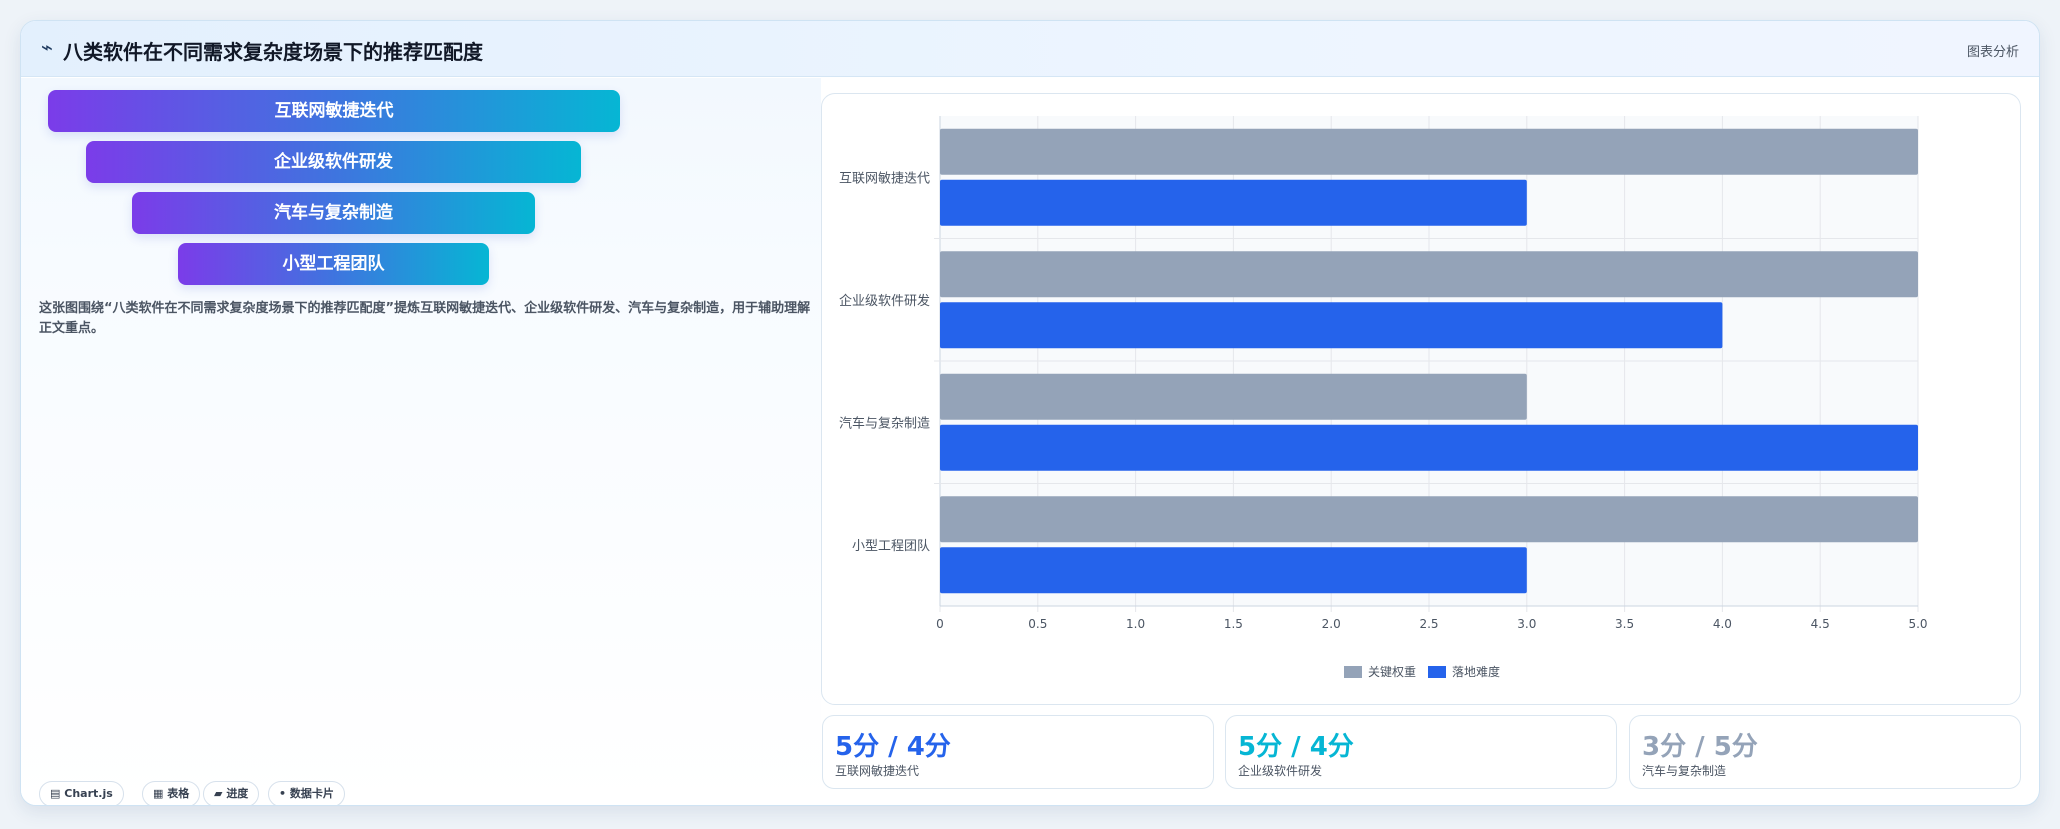 The height and width of the screenshot is (829, 2060). Describe the element at coordinates (55, 793) in the screenshot. I see `chart-icon: ▤` at that location.